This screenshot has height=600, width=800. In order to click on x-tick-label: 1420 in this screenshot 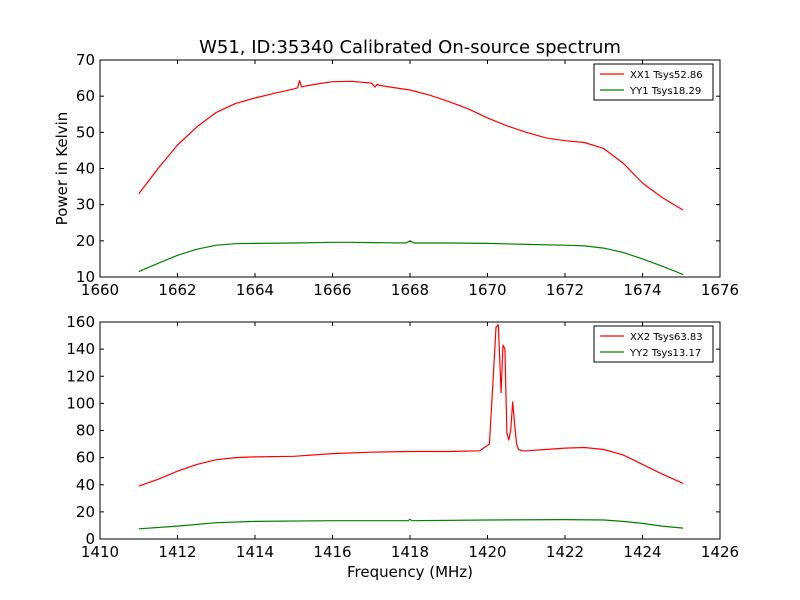, I will do `click(487, 552)`.